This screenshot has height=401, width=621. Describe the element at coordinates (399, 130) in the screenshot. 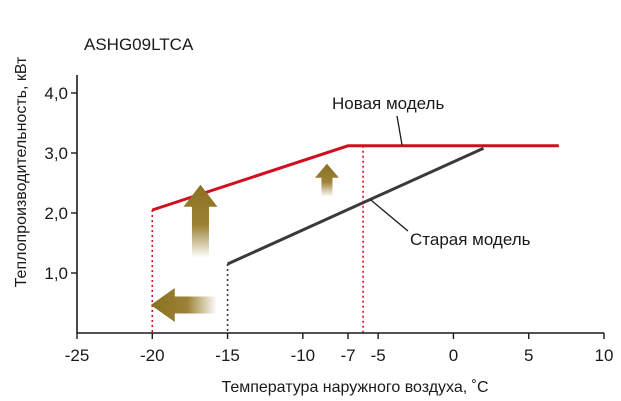

I see `new-model-leader-line` at that location.